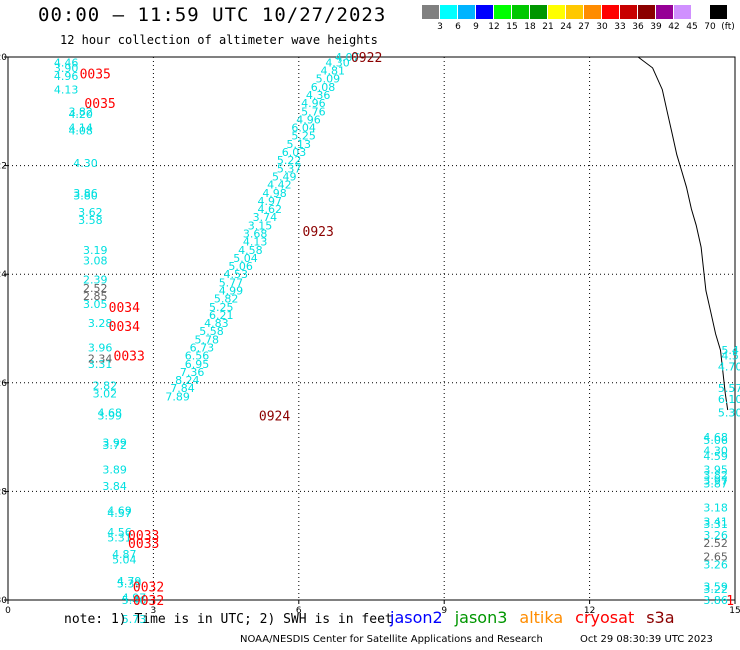 Image resolution: width=740 pixels, height=650 pixels. I want to click on wave-height-label: 5.06, so click(715, 440).